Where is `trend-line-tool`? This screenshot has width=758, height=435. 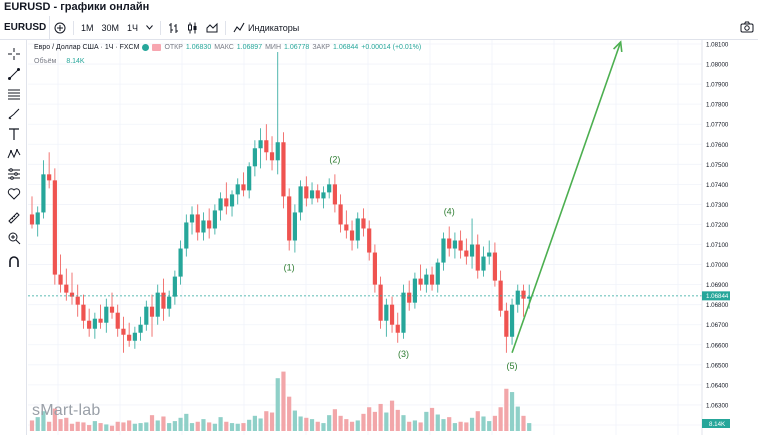 trend-line-tool is located at coordinates (14, 74).